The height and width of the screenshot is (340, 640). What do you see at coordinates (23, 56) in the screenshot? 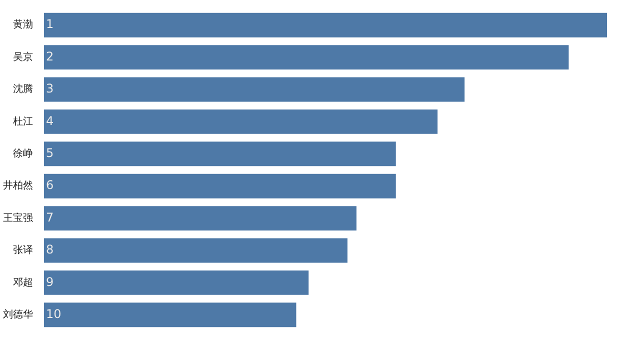
I see `y-tick-label: 吴京` at bounding box center [23, 56].